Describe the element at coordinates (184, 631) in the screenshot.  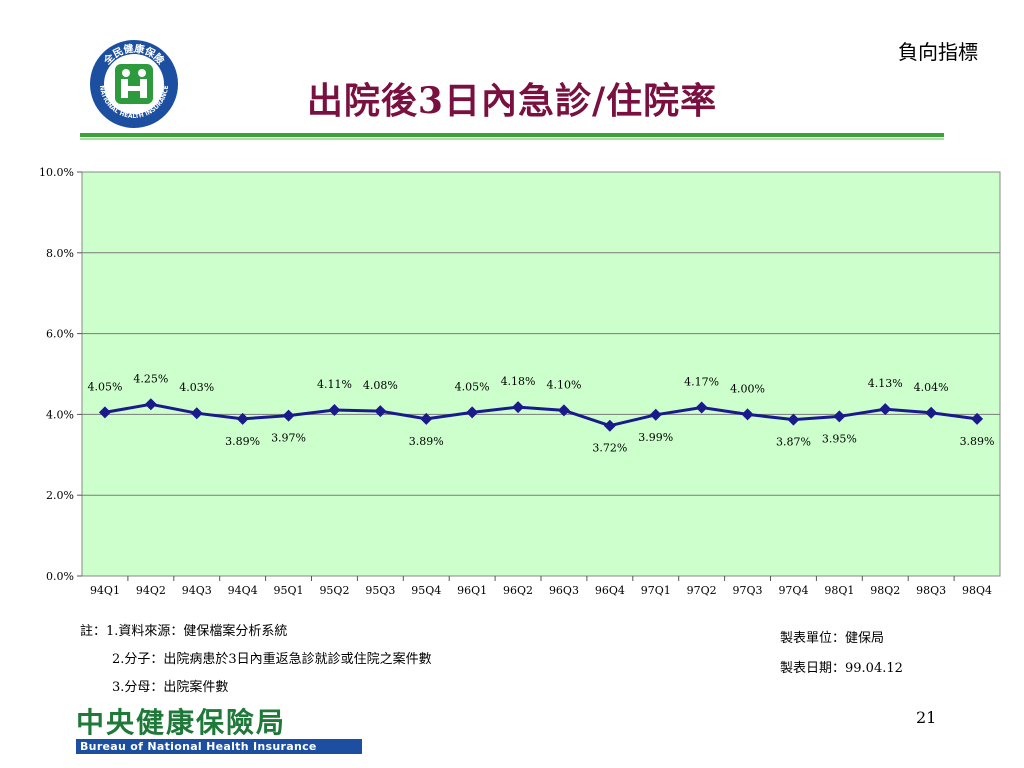
I see `footnote-source: 註：1.資料來源：健保檔案分析系統` at that location.